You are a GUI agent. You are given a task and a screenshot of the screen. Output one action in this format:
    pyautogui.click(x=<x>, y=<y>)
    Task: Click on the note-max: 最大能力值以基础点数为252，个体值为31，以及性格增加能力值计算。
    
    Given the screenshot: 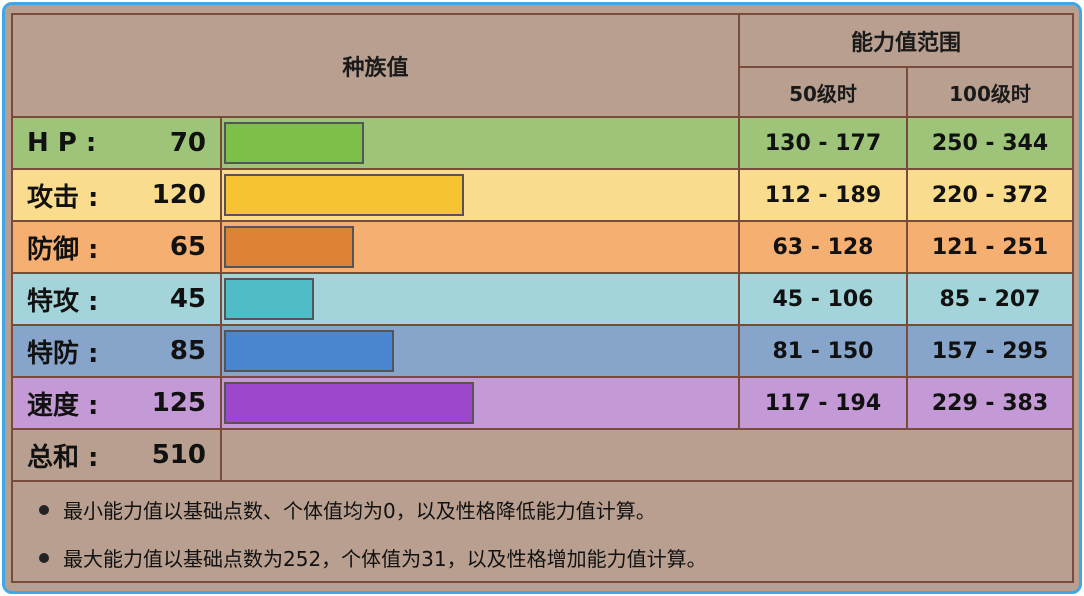 What is the action you would take?
    pyautogui.click(x=373, y=557)
    